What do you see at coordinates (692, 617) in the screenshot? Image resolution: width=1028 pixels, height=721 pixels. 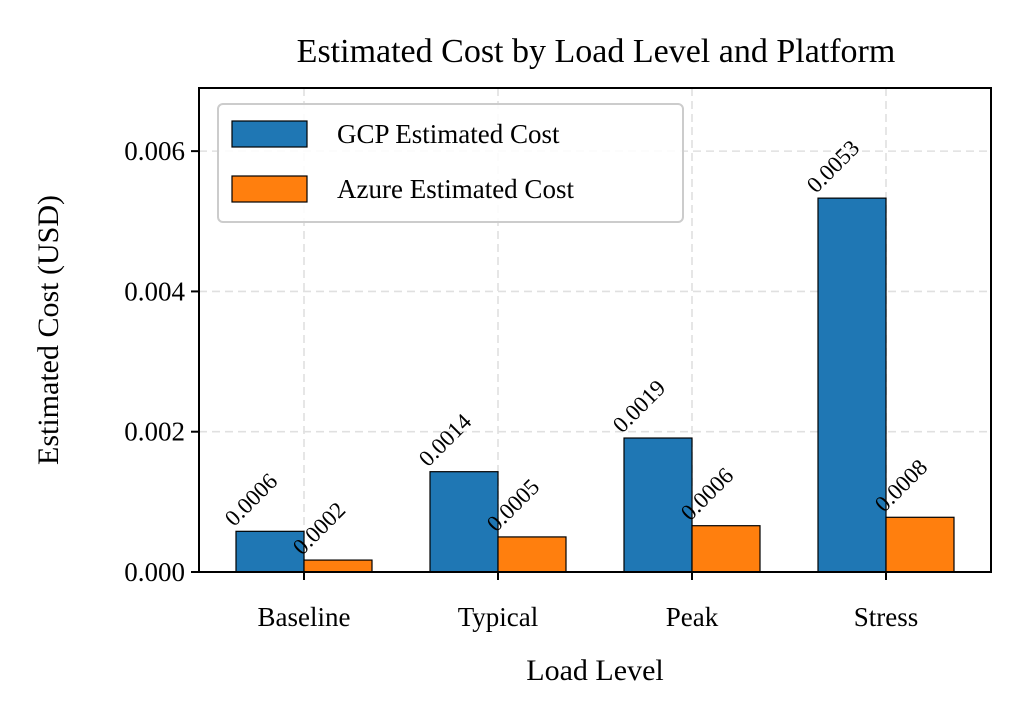 I see `x-tick-label: Peak` at bounding box center [692, 617].